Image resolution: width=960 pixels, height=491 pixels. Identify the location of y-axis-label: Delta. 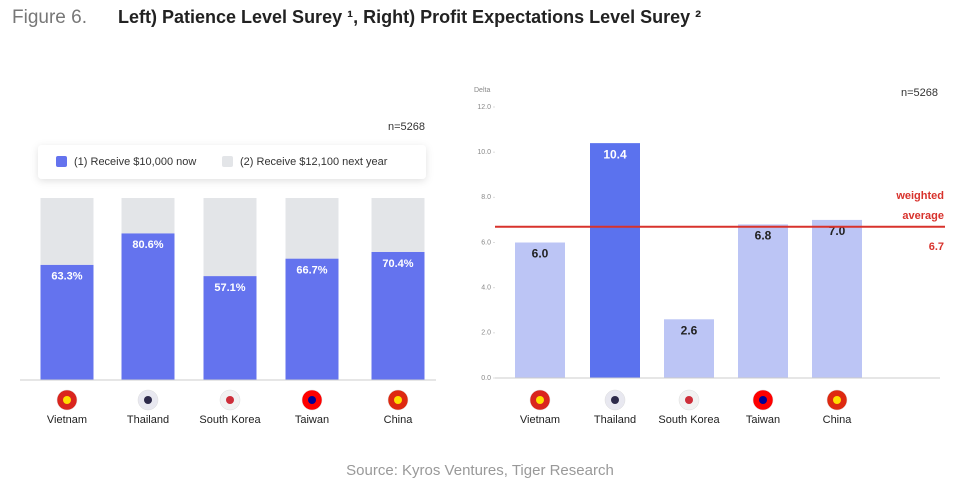
(482, 90).